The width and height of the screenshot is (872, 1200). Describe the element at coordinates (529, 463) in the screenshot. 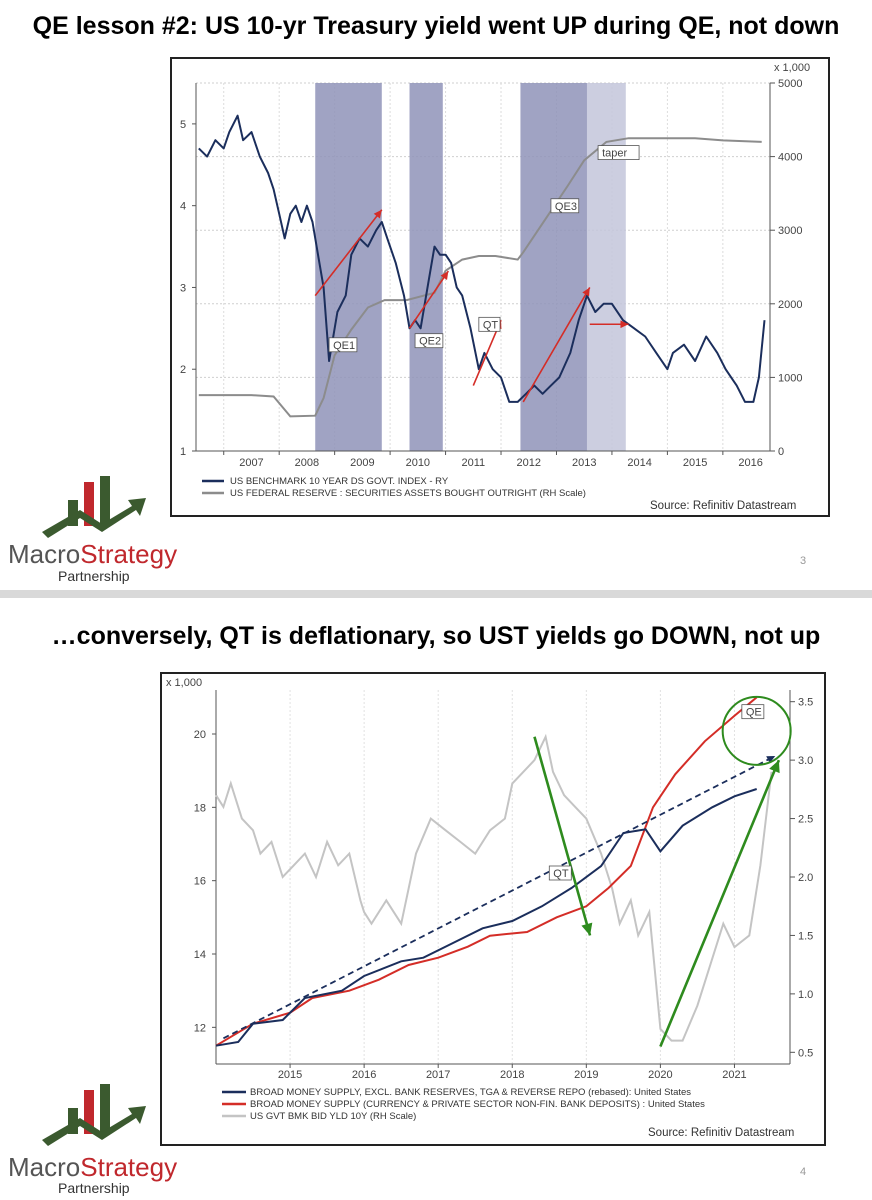

I see `x-tick-label-2012: 2012` at that location.